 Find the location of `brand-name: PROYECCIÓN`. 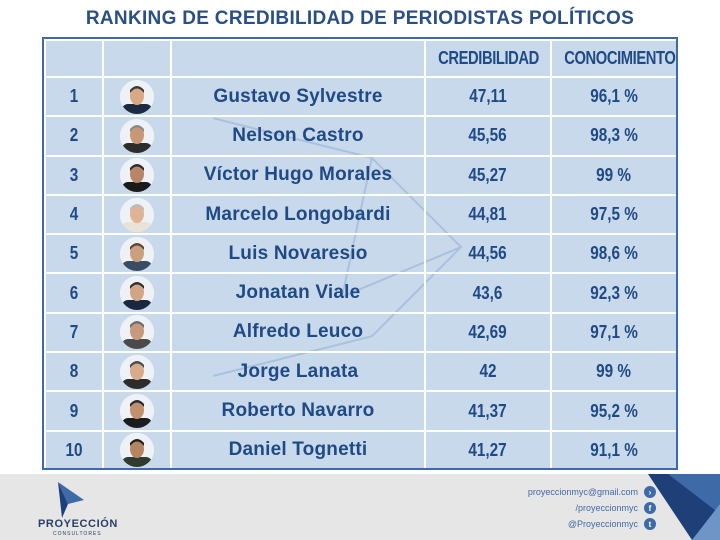

brand-name: PROYECCIÓN is located at coordinates (78, 524).